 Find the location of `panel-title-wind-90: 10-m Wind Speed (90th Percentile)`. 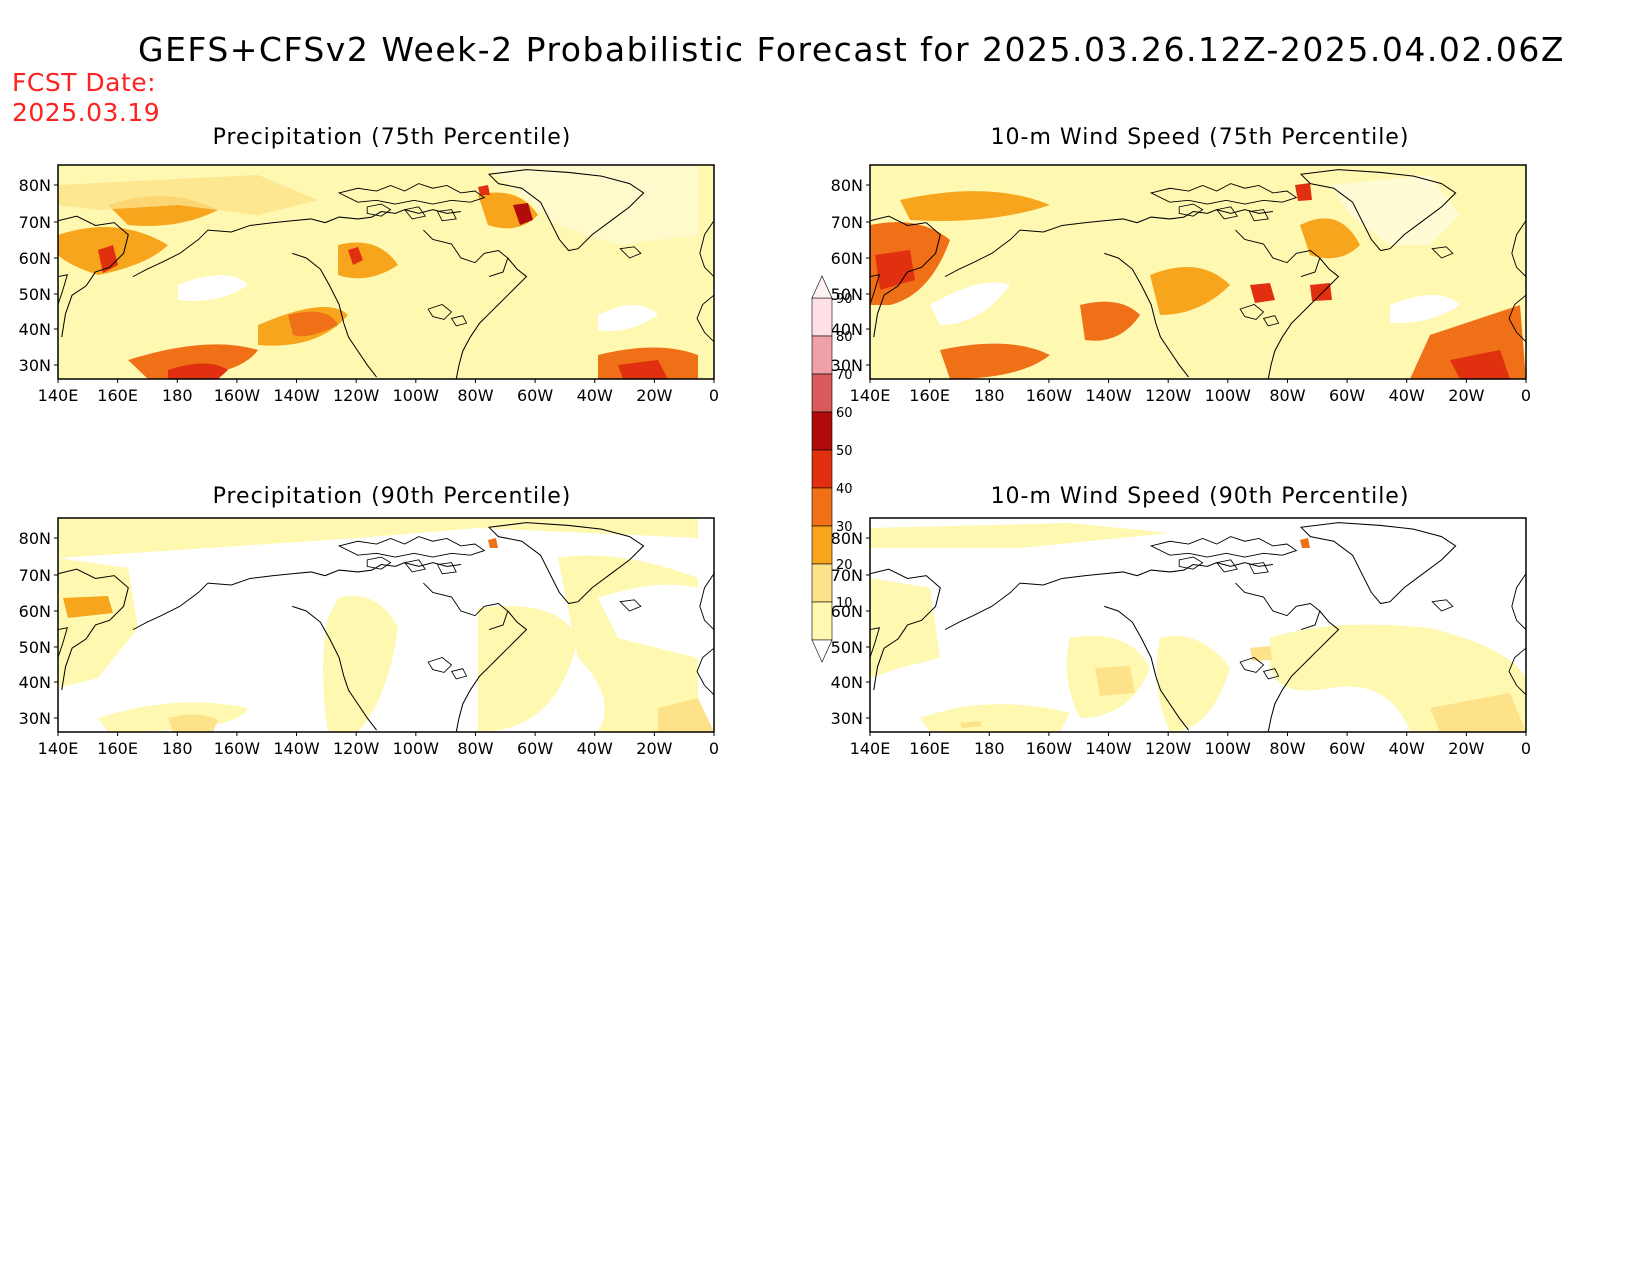

panel-title-wind-90: 10-m Wind Speed (90th Percentile) is located at coordinates (1200, 496).